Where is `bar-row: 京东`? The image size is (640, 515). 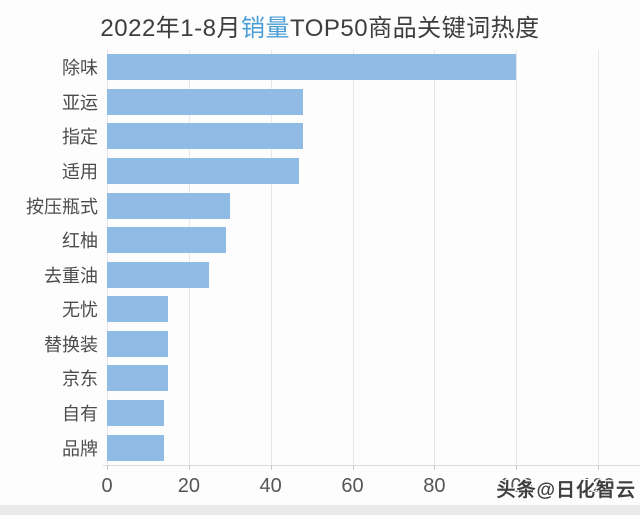
bar-row: 京东 is located at coordinates (320, 378).